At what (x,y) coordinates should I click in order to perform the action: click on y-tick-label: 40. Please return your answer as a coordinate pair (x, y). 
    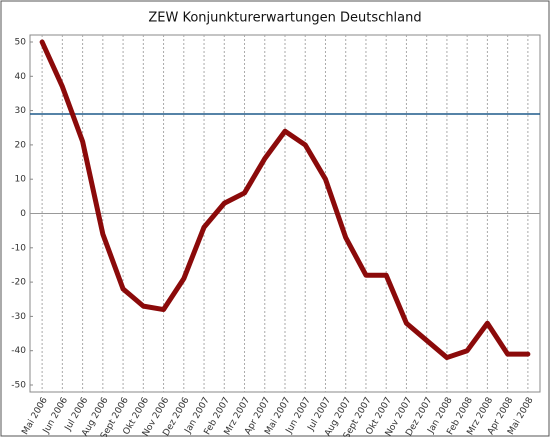
    Looking at the image, I should click on (21, 77).